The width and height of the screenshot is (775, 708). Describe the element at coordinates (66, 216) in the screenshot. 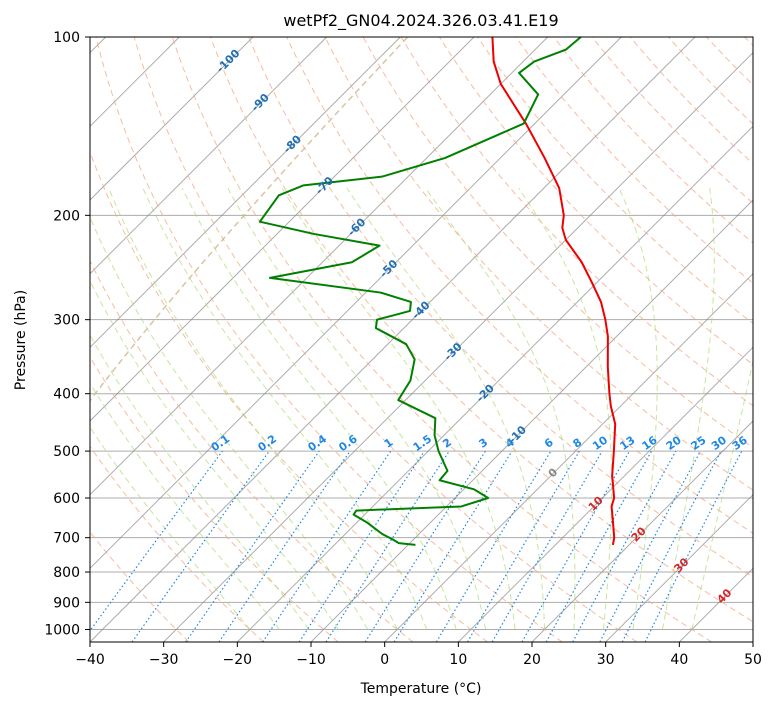

I see `y-tick-label: 200` at that location.